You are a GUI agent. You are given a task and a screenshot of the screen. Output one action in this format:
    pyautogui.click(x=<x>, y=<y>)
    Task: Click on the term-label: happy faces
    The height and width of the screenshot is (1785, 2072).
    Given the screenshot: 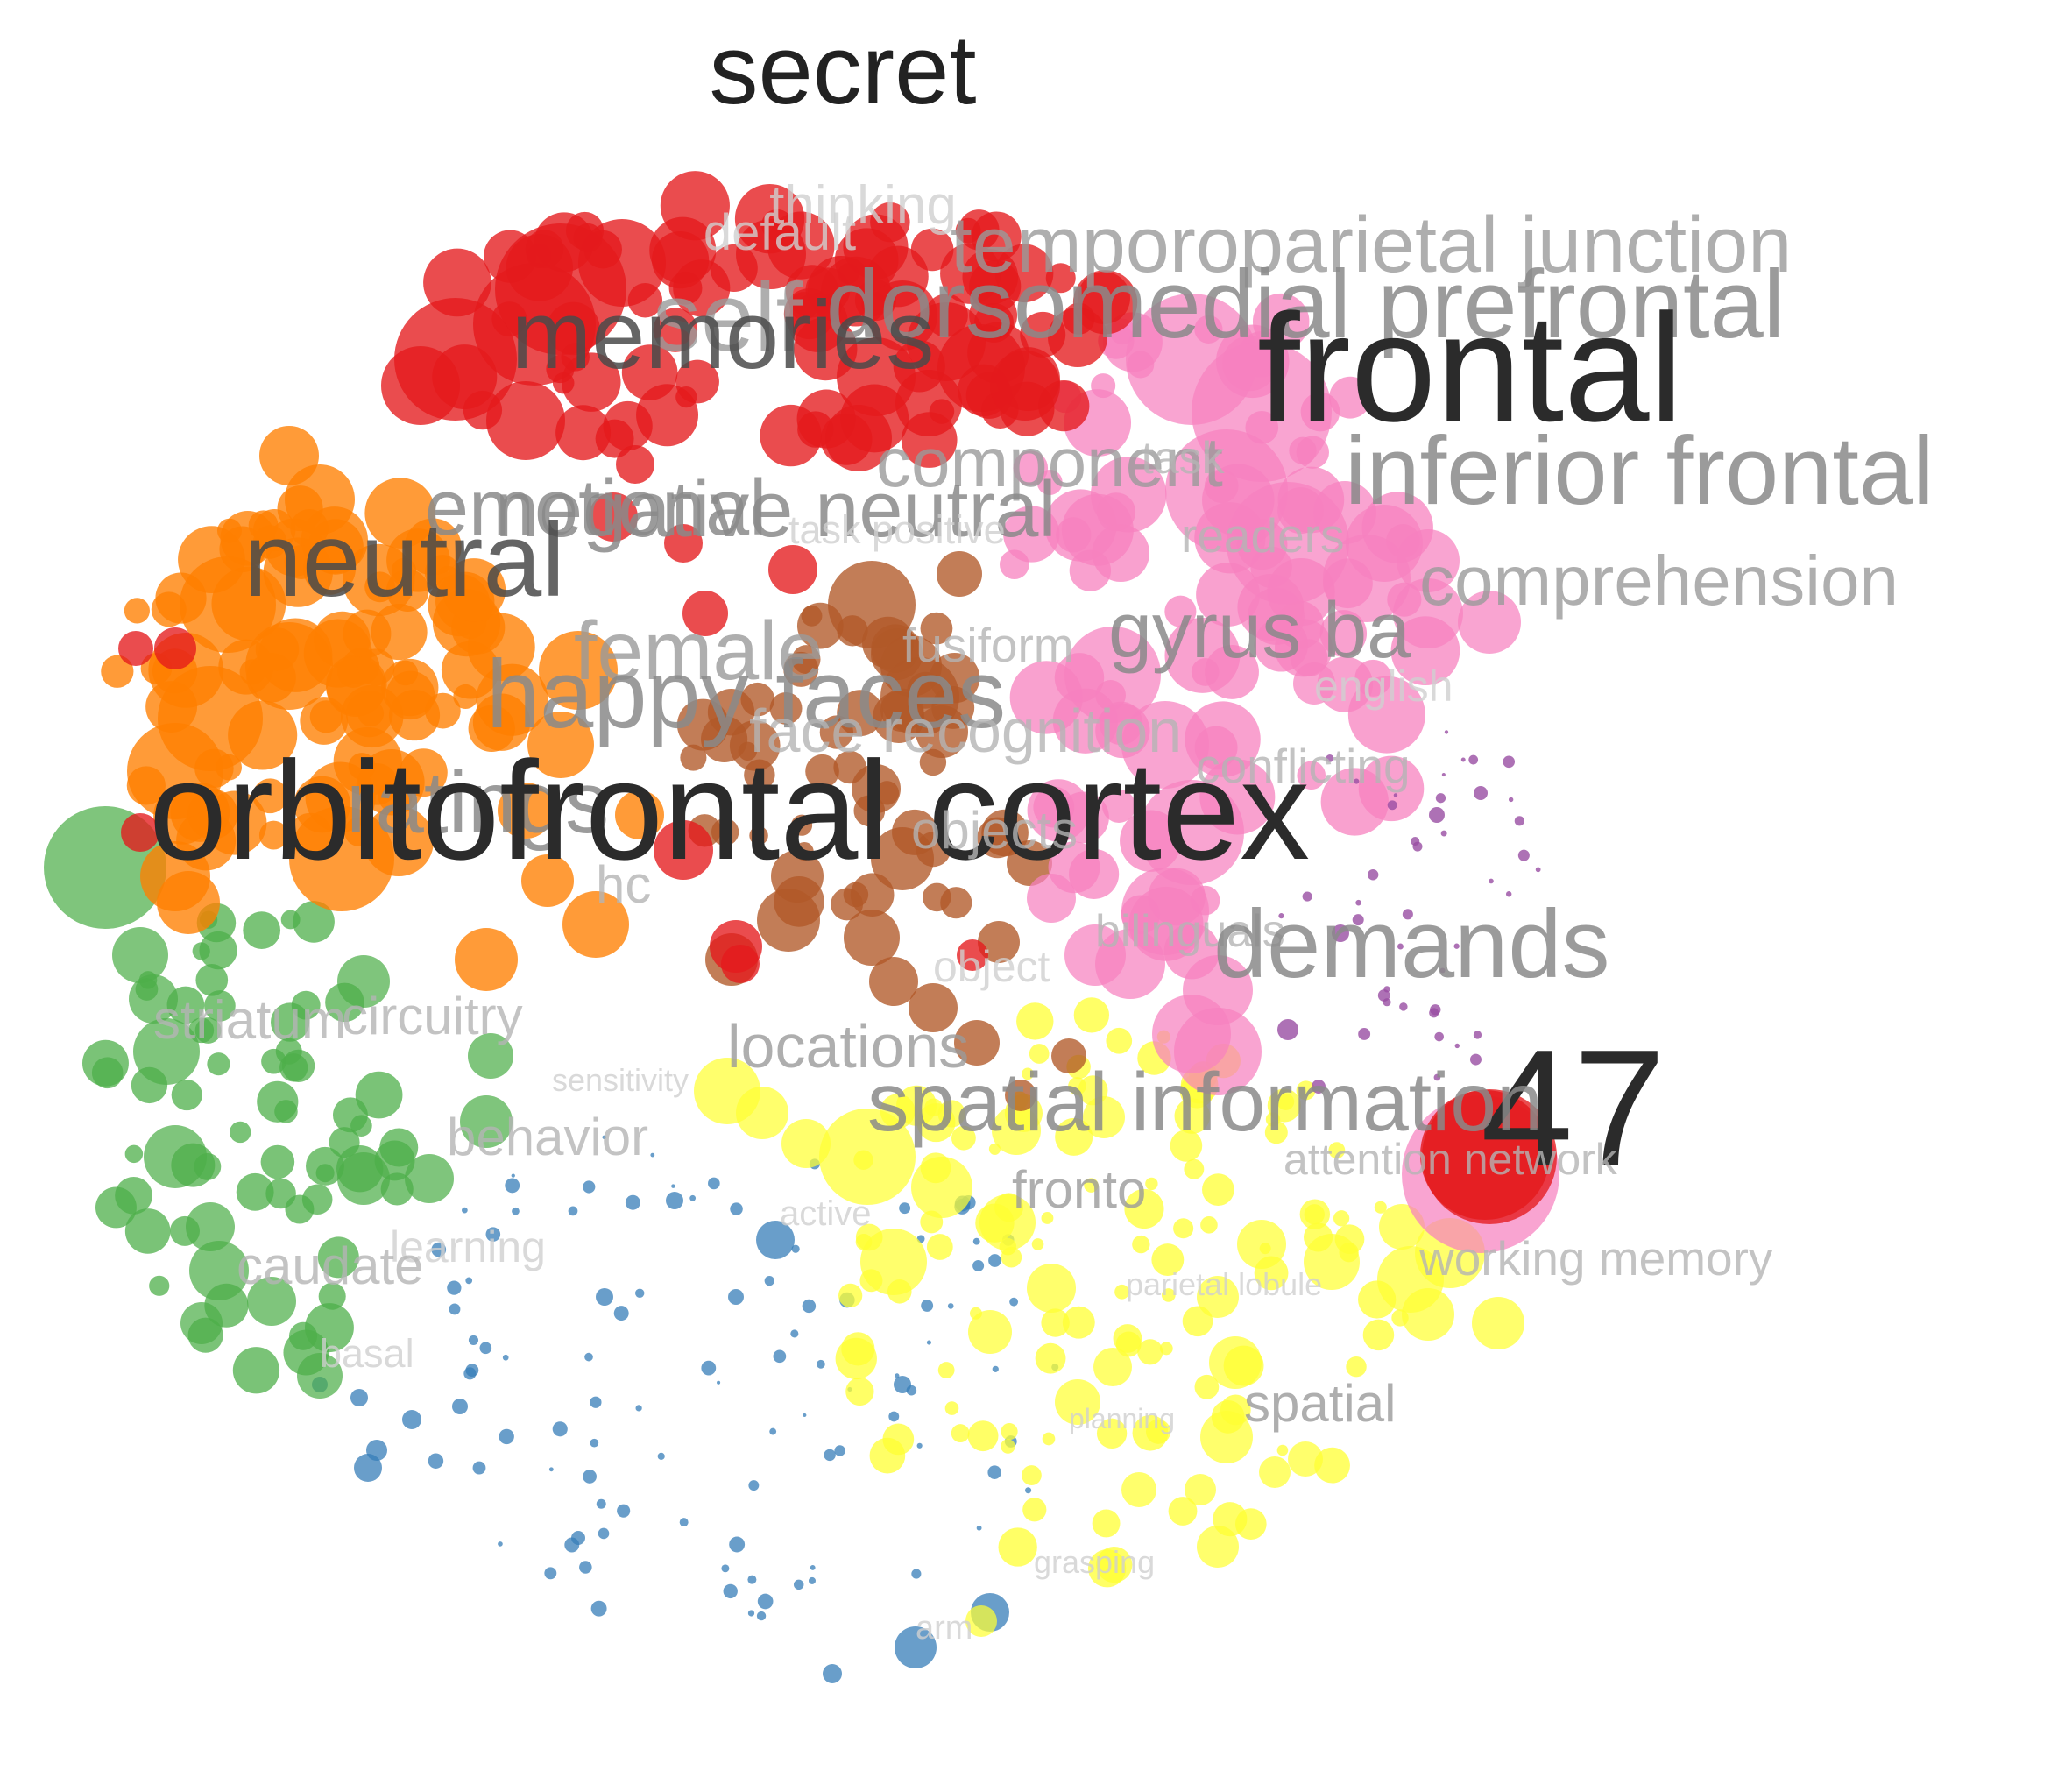 What is the action you would take?
    pyautogui.click(x=746, y=694)
    